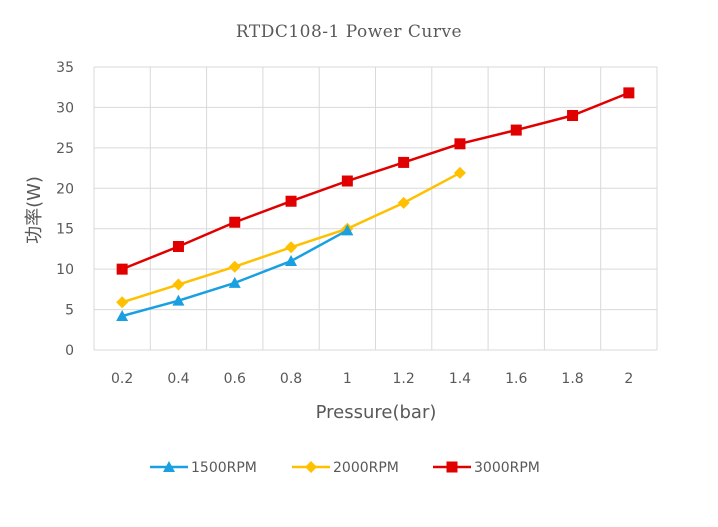  What do you see at coordinates (69, 311) in the screenshot?
I see `y-tick-label: 5` at bounding box center [69, 311].